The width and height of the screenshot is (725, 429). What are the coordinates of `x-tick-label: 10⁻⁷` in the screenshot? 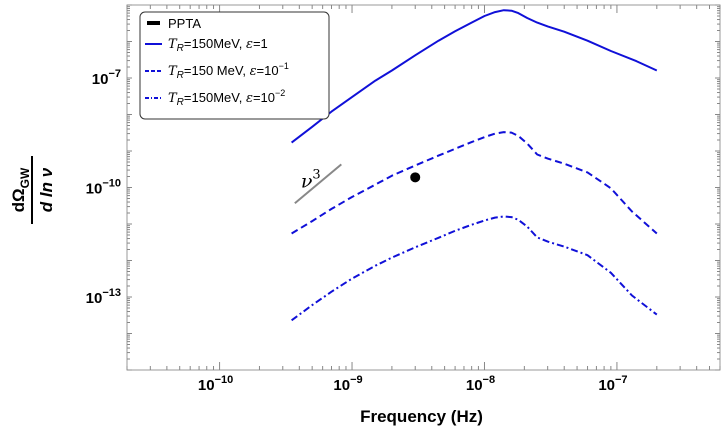 It's located at (612, 384).